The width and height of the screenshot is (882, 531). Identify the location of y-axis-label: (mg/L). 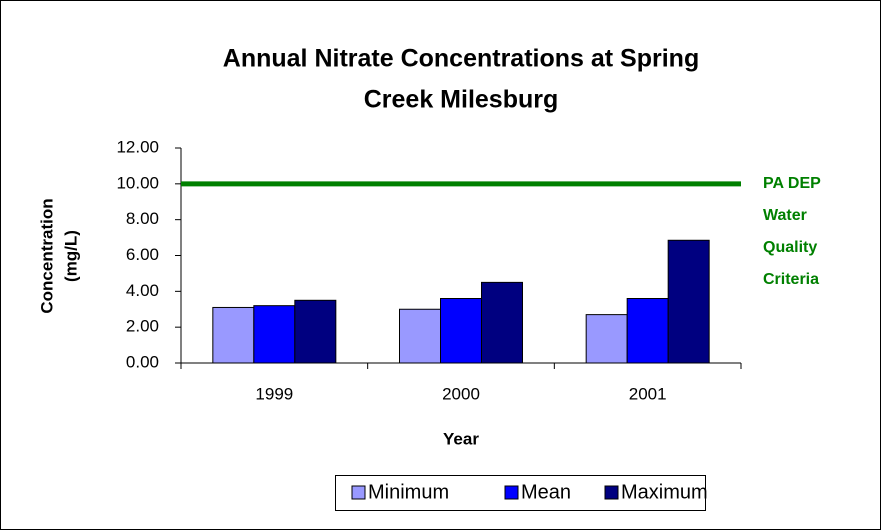
(70, 256).